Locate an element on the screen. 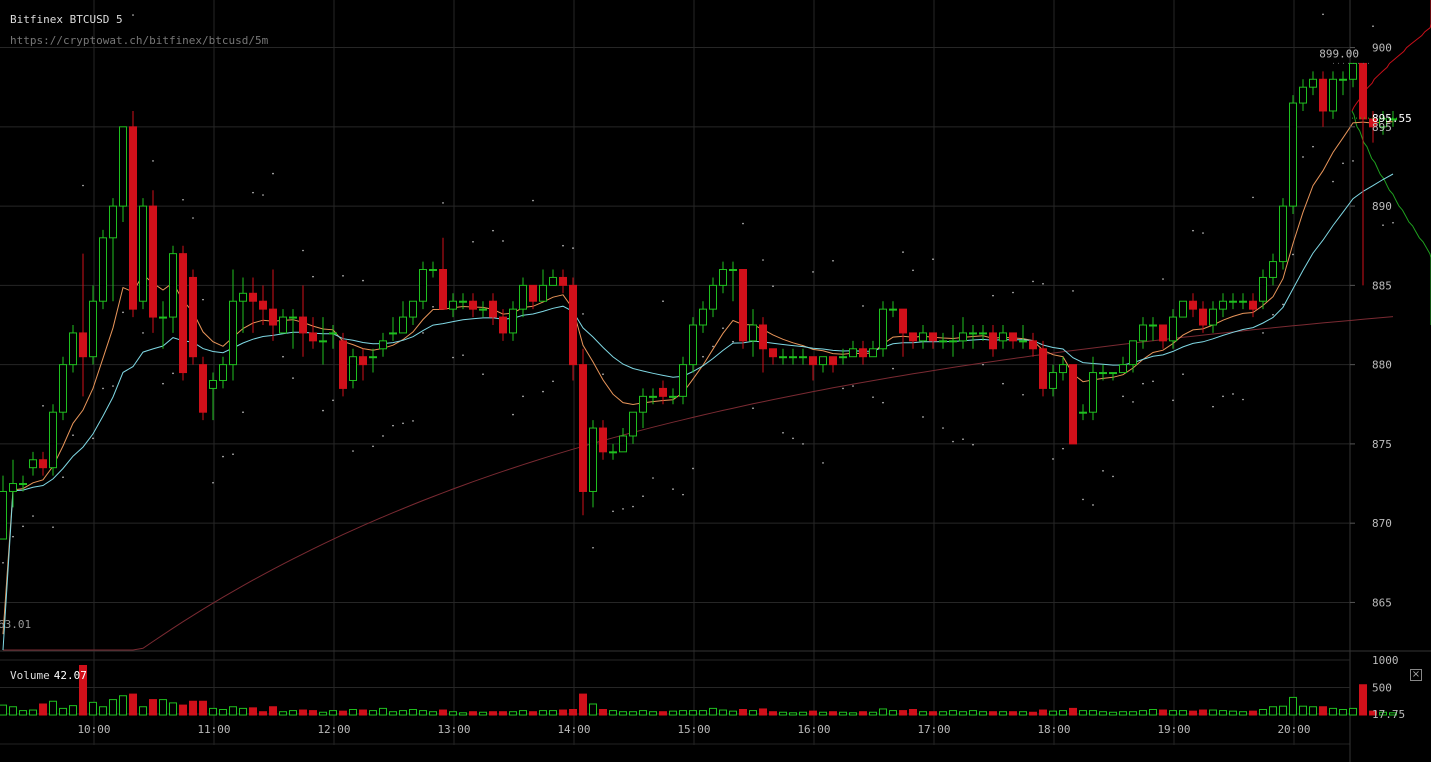  price-tick-label: 875 is located at coordinates (1382, 444).